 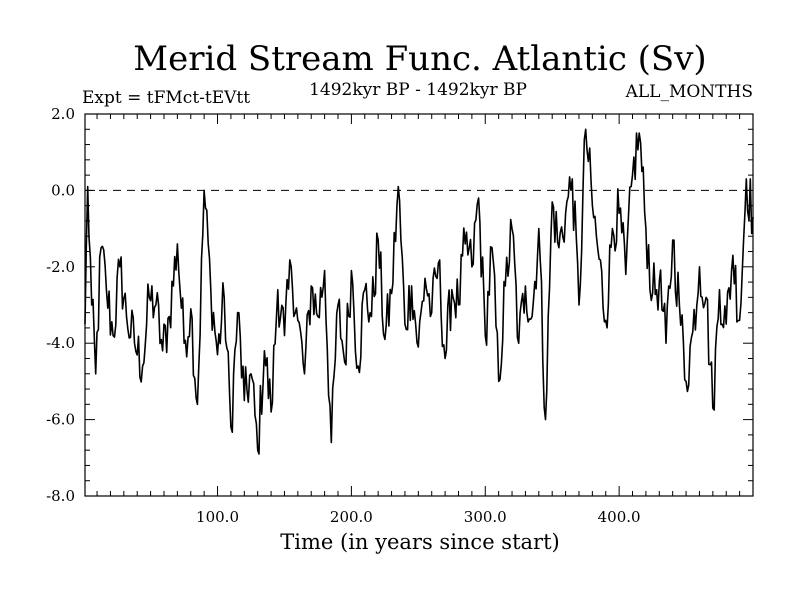 What do you see at coordinates (351, 517) in the screenshot?
I see `x-tick-label: 200.0` at bounding box center [351, 517].